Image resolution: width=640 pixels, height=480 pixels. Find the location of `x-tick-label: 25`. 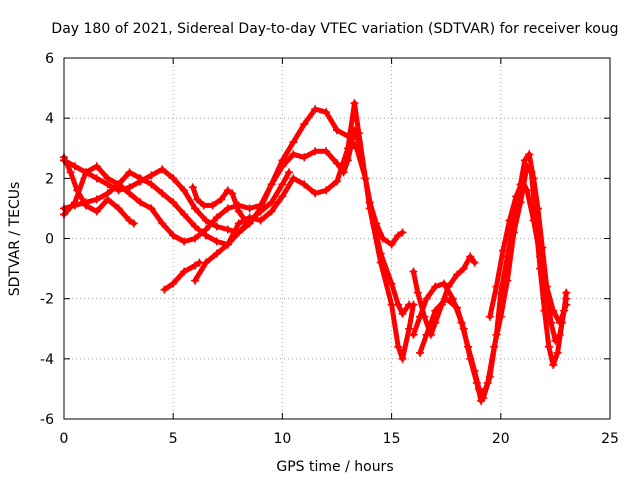

x-tick-label: 25 is located at coordinates (610, 439).